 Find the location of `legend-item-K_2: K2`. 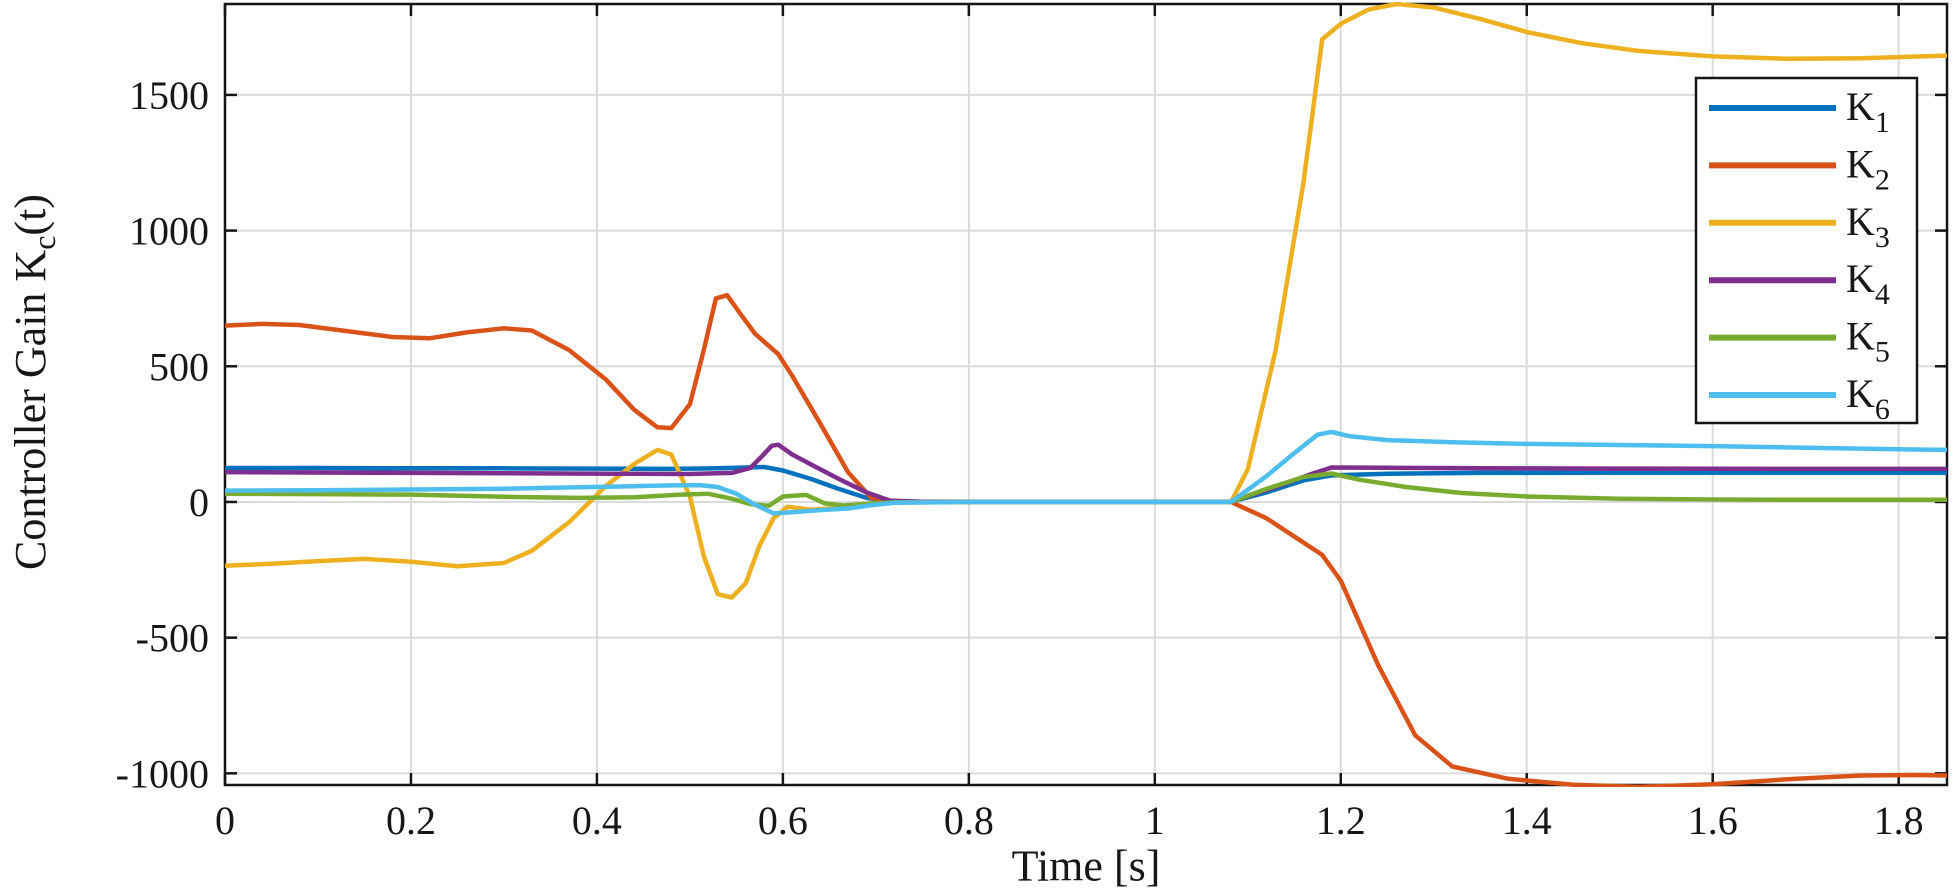

legend-item-K_2: K2 is located at coordinates (1799, 168).